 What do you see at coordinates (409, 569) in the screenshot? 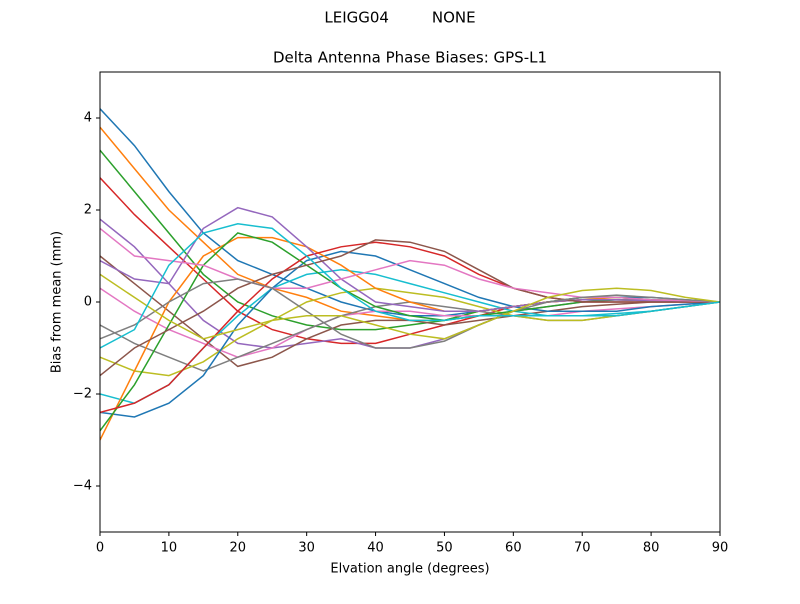
I see `x-axis-label: Elvation angle (degrees)` at bounding box center [409, 569].